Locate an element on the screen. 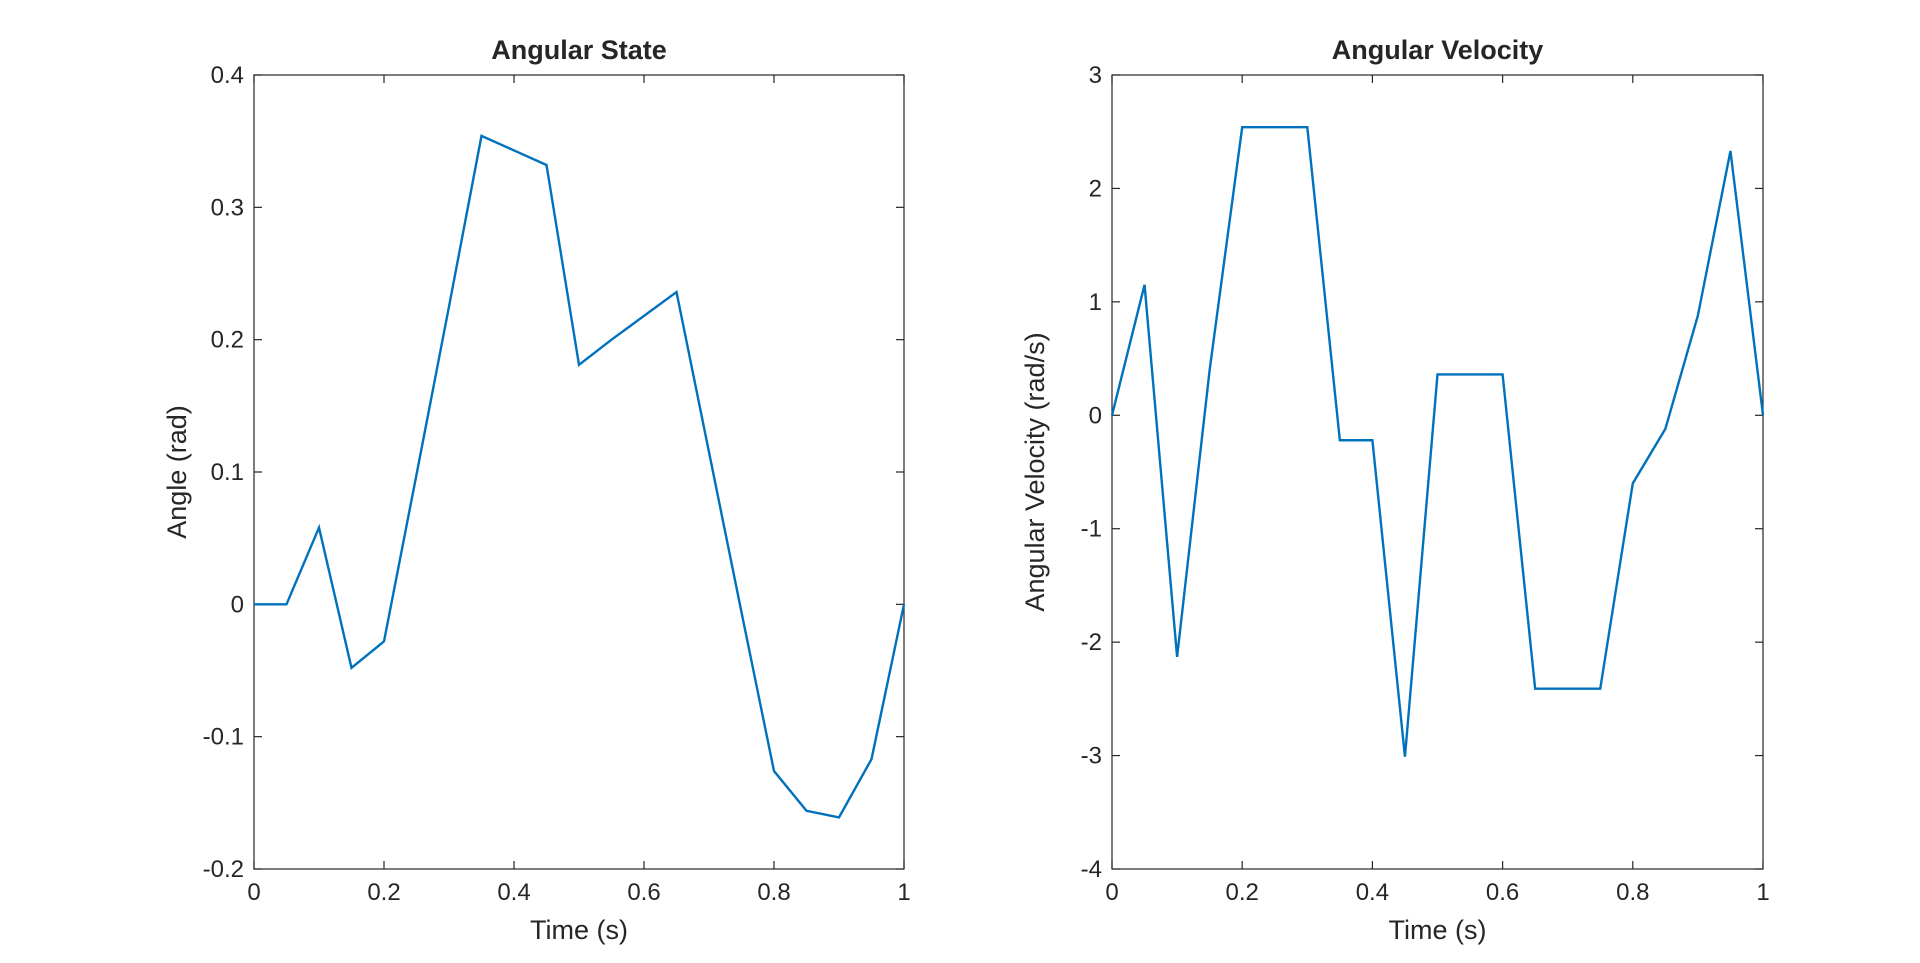 This screenshot has height=963, width=1920. angular-state-x-tick-label: 0.8 is located at coordinates (773, 892).